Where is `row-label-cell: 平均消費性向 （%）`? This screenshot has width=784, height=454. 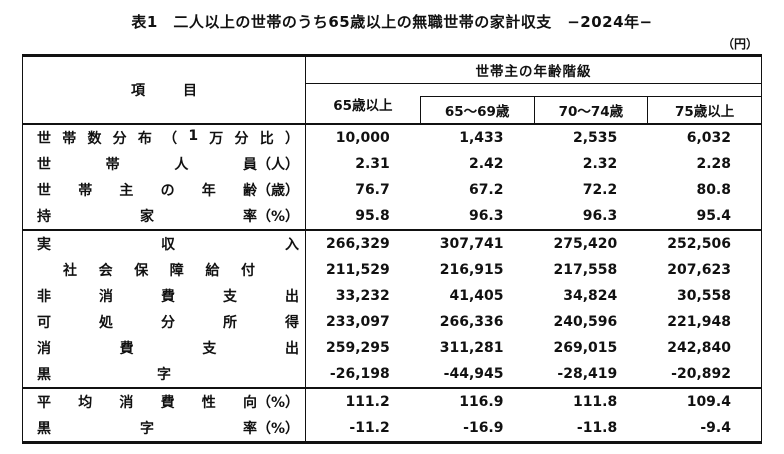 row-label-cell: 平均消費性向 （%） is located at coordinates (164, 402).